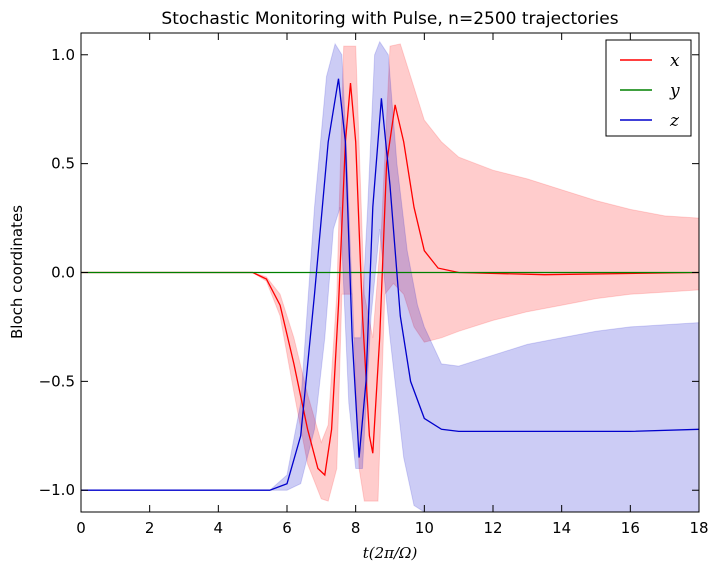  I want to click on y-tick-labels: 1.0 0.5 0.0 −0.5 −1.0, so click(57, 272).